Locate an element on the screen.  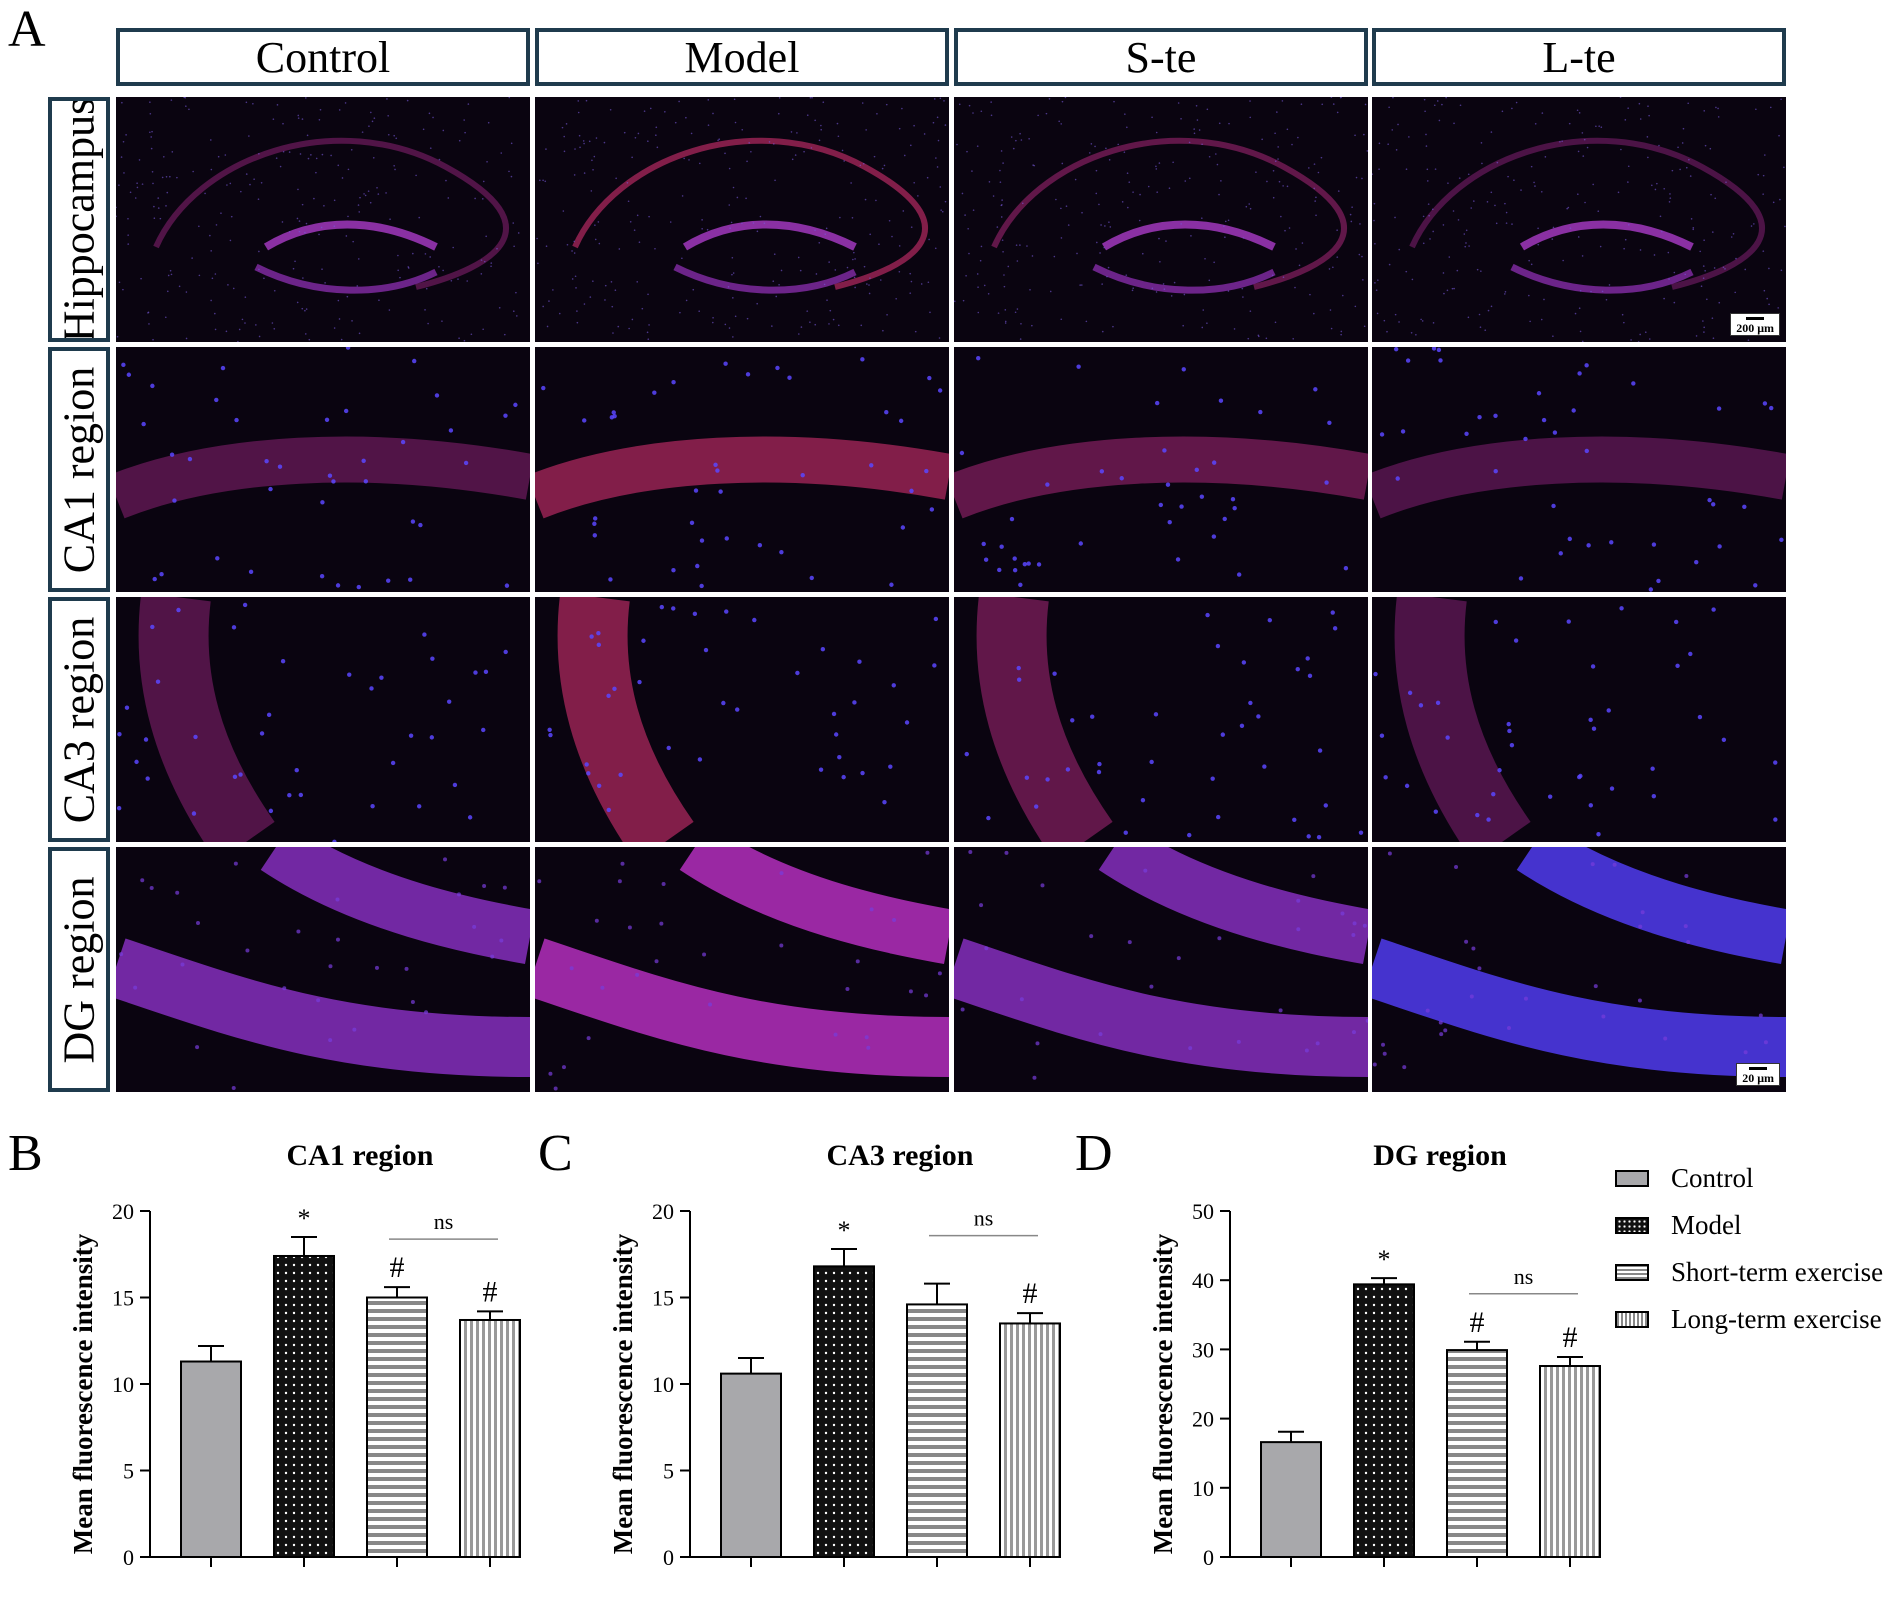
micrograph-dg-l-te: 20 μm is located at coordinates (1579, 969).